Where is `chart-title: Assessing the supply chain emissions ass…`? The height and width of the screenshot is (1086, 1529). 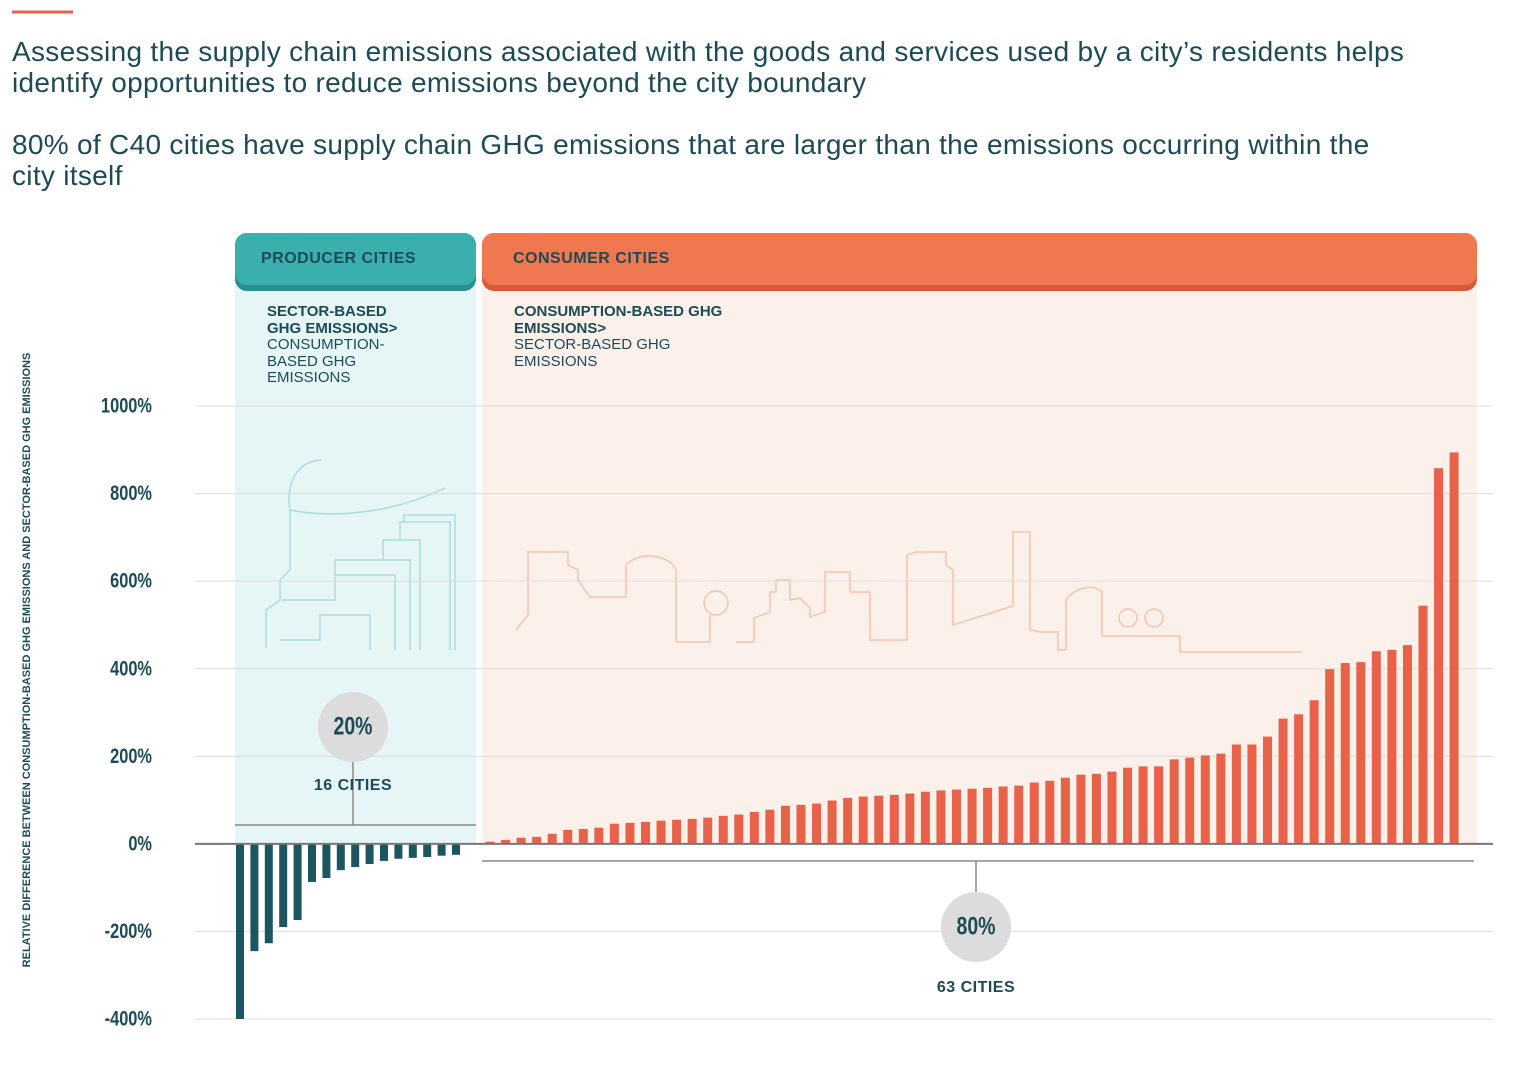 chart-title: Assessing the supply chain emissions ass… is located at coordinates (708, 67).